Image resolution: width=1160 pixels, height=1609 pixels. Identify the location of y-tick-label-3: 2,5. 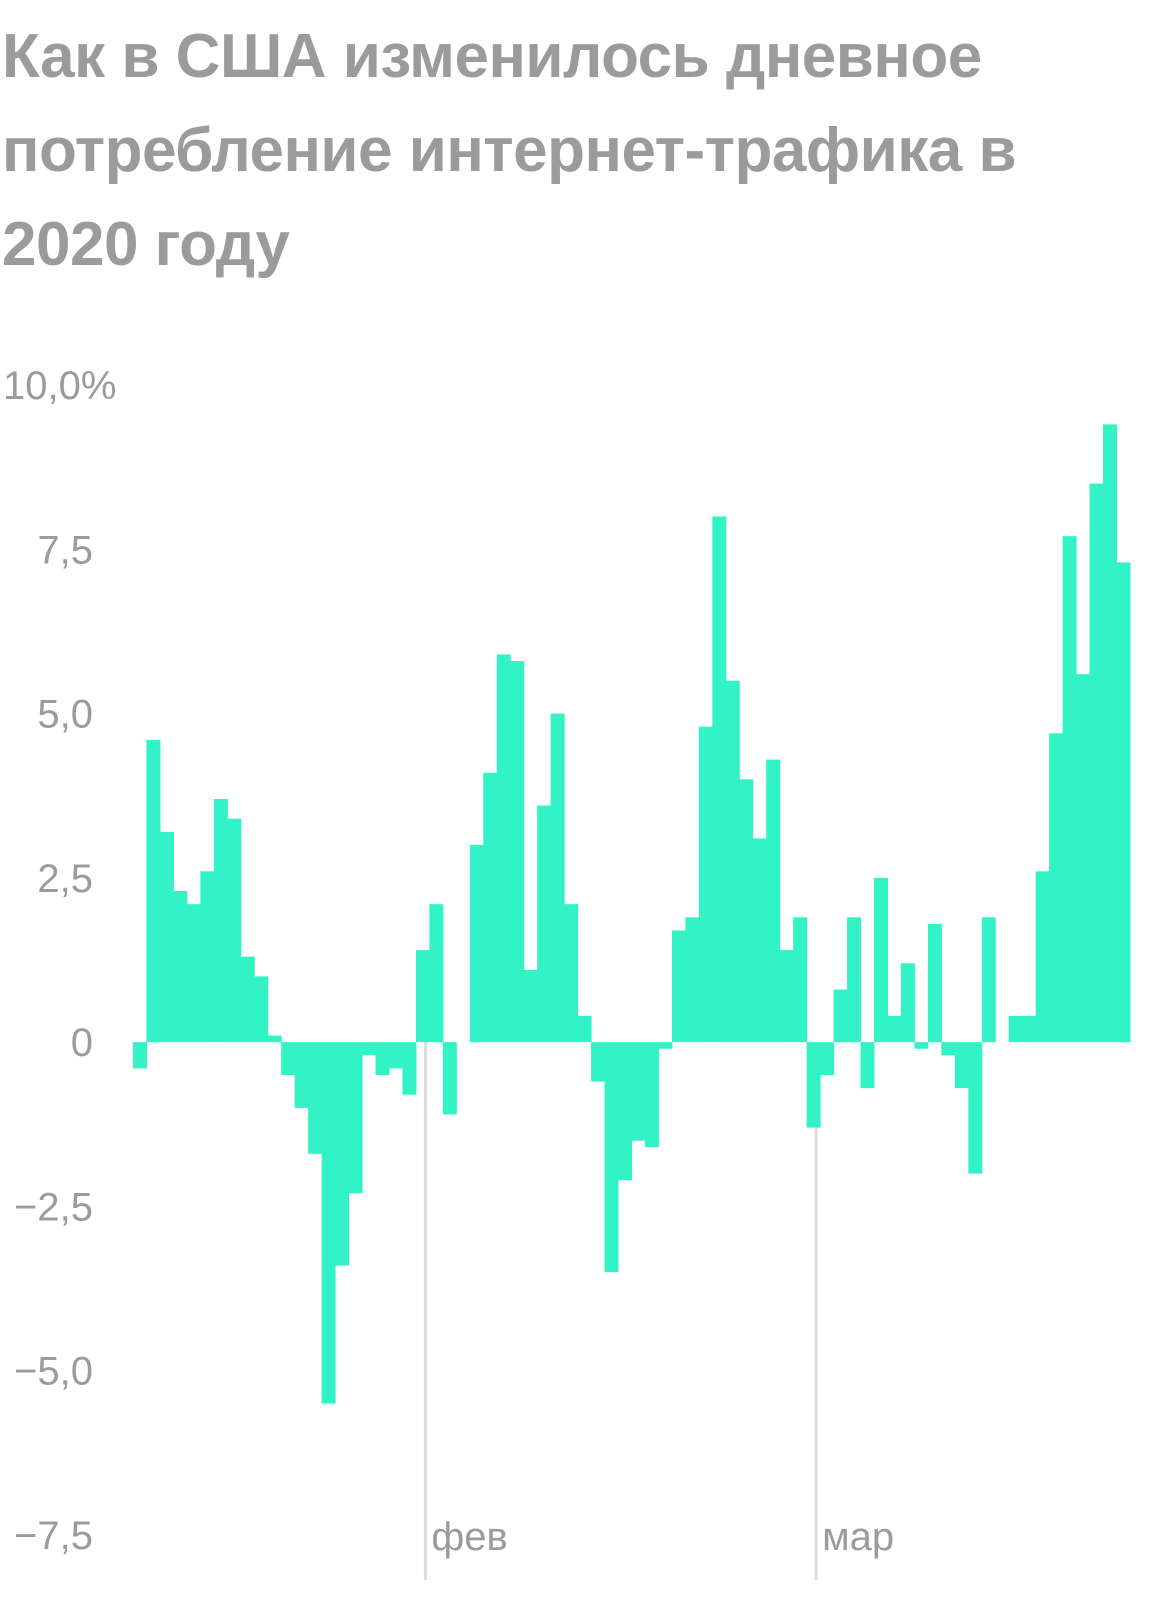
(65, 879).